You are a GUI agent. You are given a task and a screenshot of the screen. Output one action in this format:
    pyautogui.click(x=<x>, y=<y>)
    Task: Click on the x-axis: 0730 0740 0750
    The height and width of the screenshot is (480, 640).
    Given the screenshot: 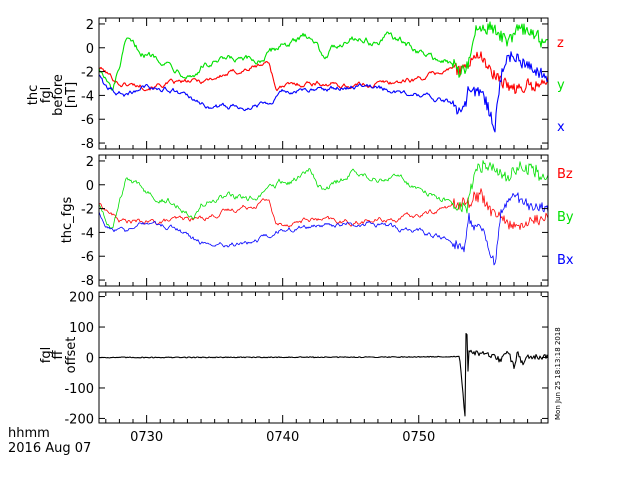 What is the action you would take?
    pyautogui.click(x=282, y=437)
    